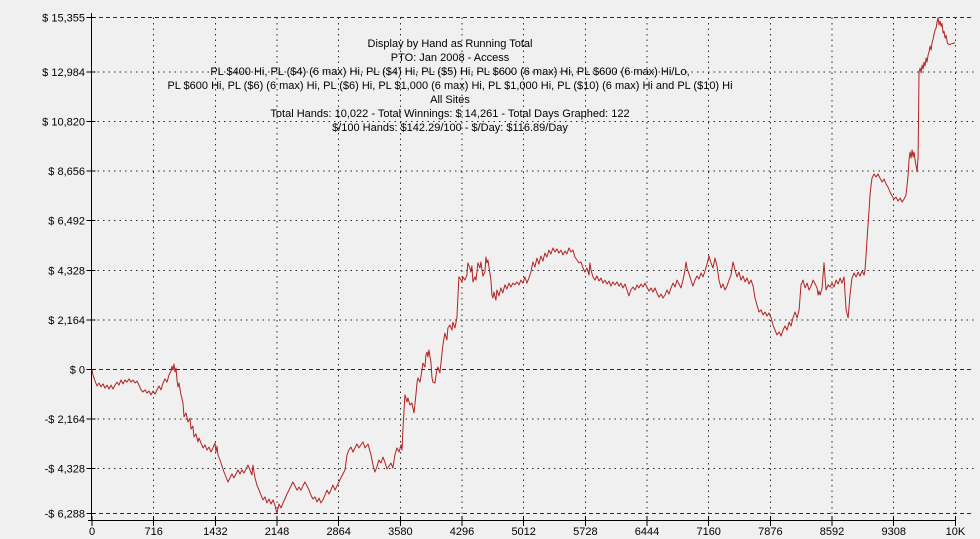 The image size is (980, 539). I want to click on y-tick-label: $ 15,355, so click(63, 19).